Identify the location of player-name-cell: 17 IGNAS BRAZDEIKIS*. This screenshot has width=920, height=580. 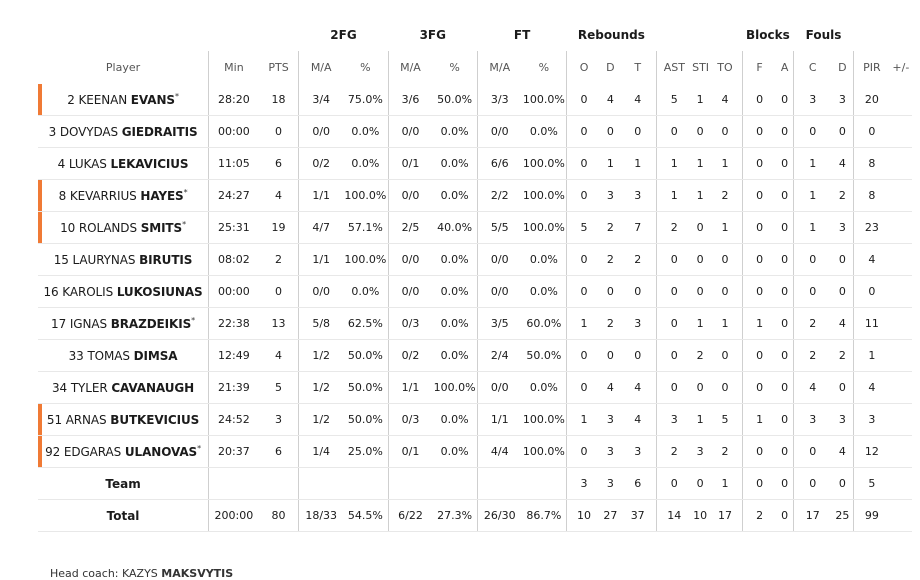
(123, 323).